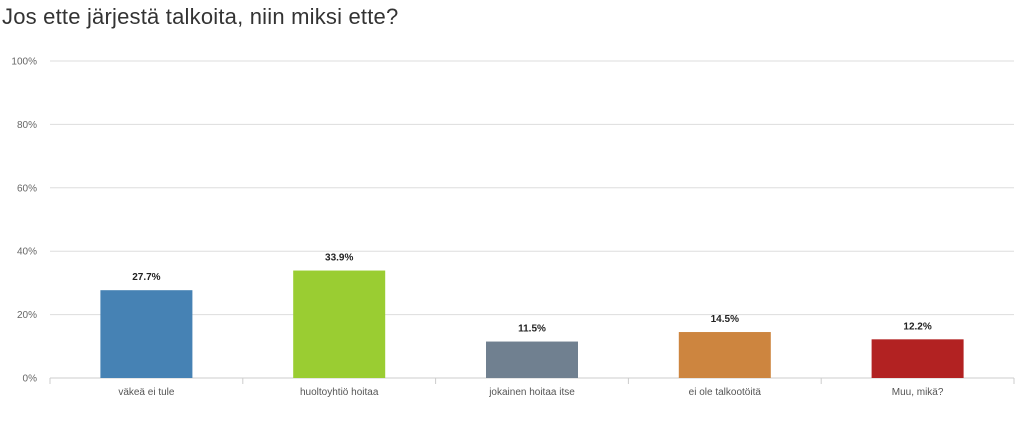 Image resolution: width=1024 pixels, height=426 pixels. What do you see at coordinates (30, 379) in the screenshot?
I see `y-tick-label: 0%` at bounding box center [30, 379].